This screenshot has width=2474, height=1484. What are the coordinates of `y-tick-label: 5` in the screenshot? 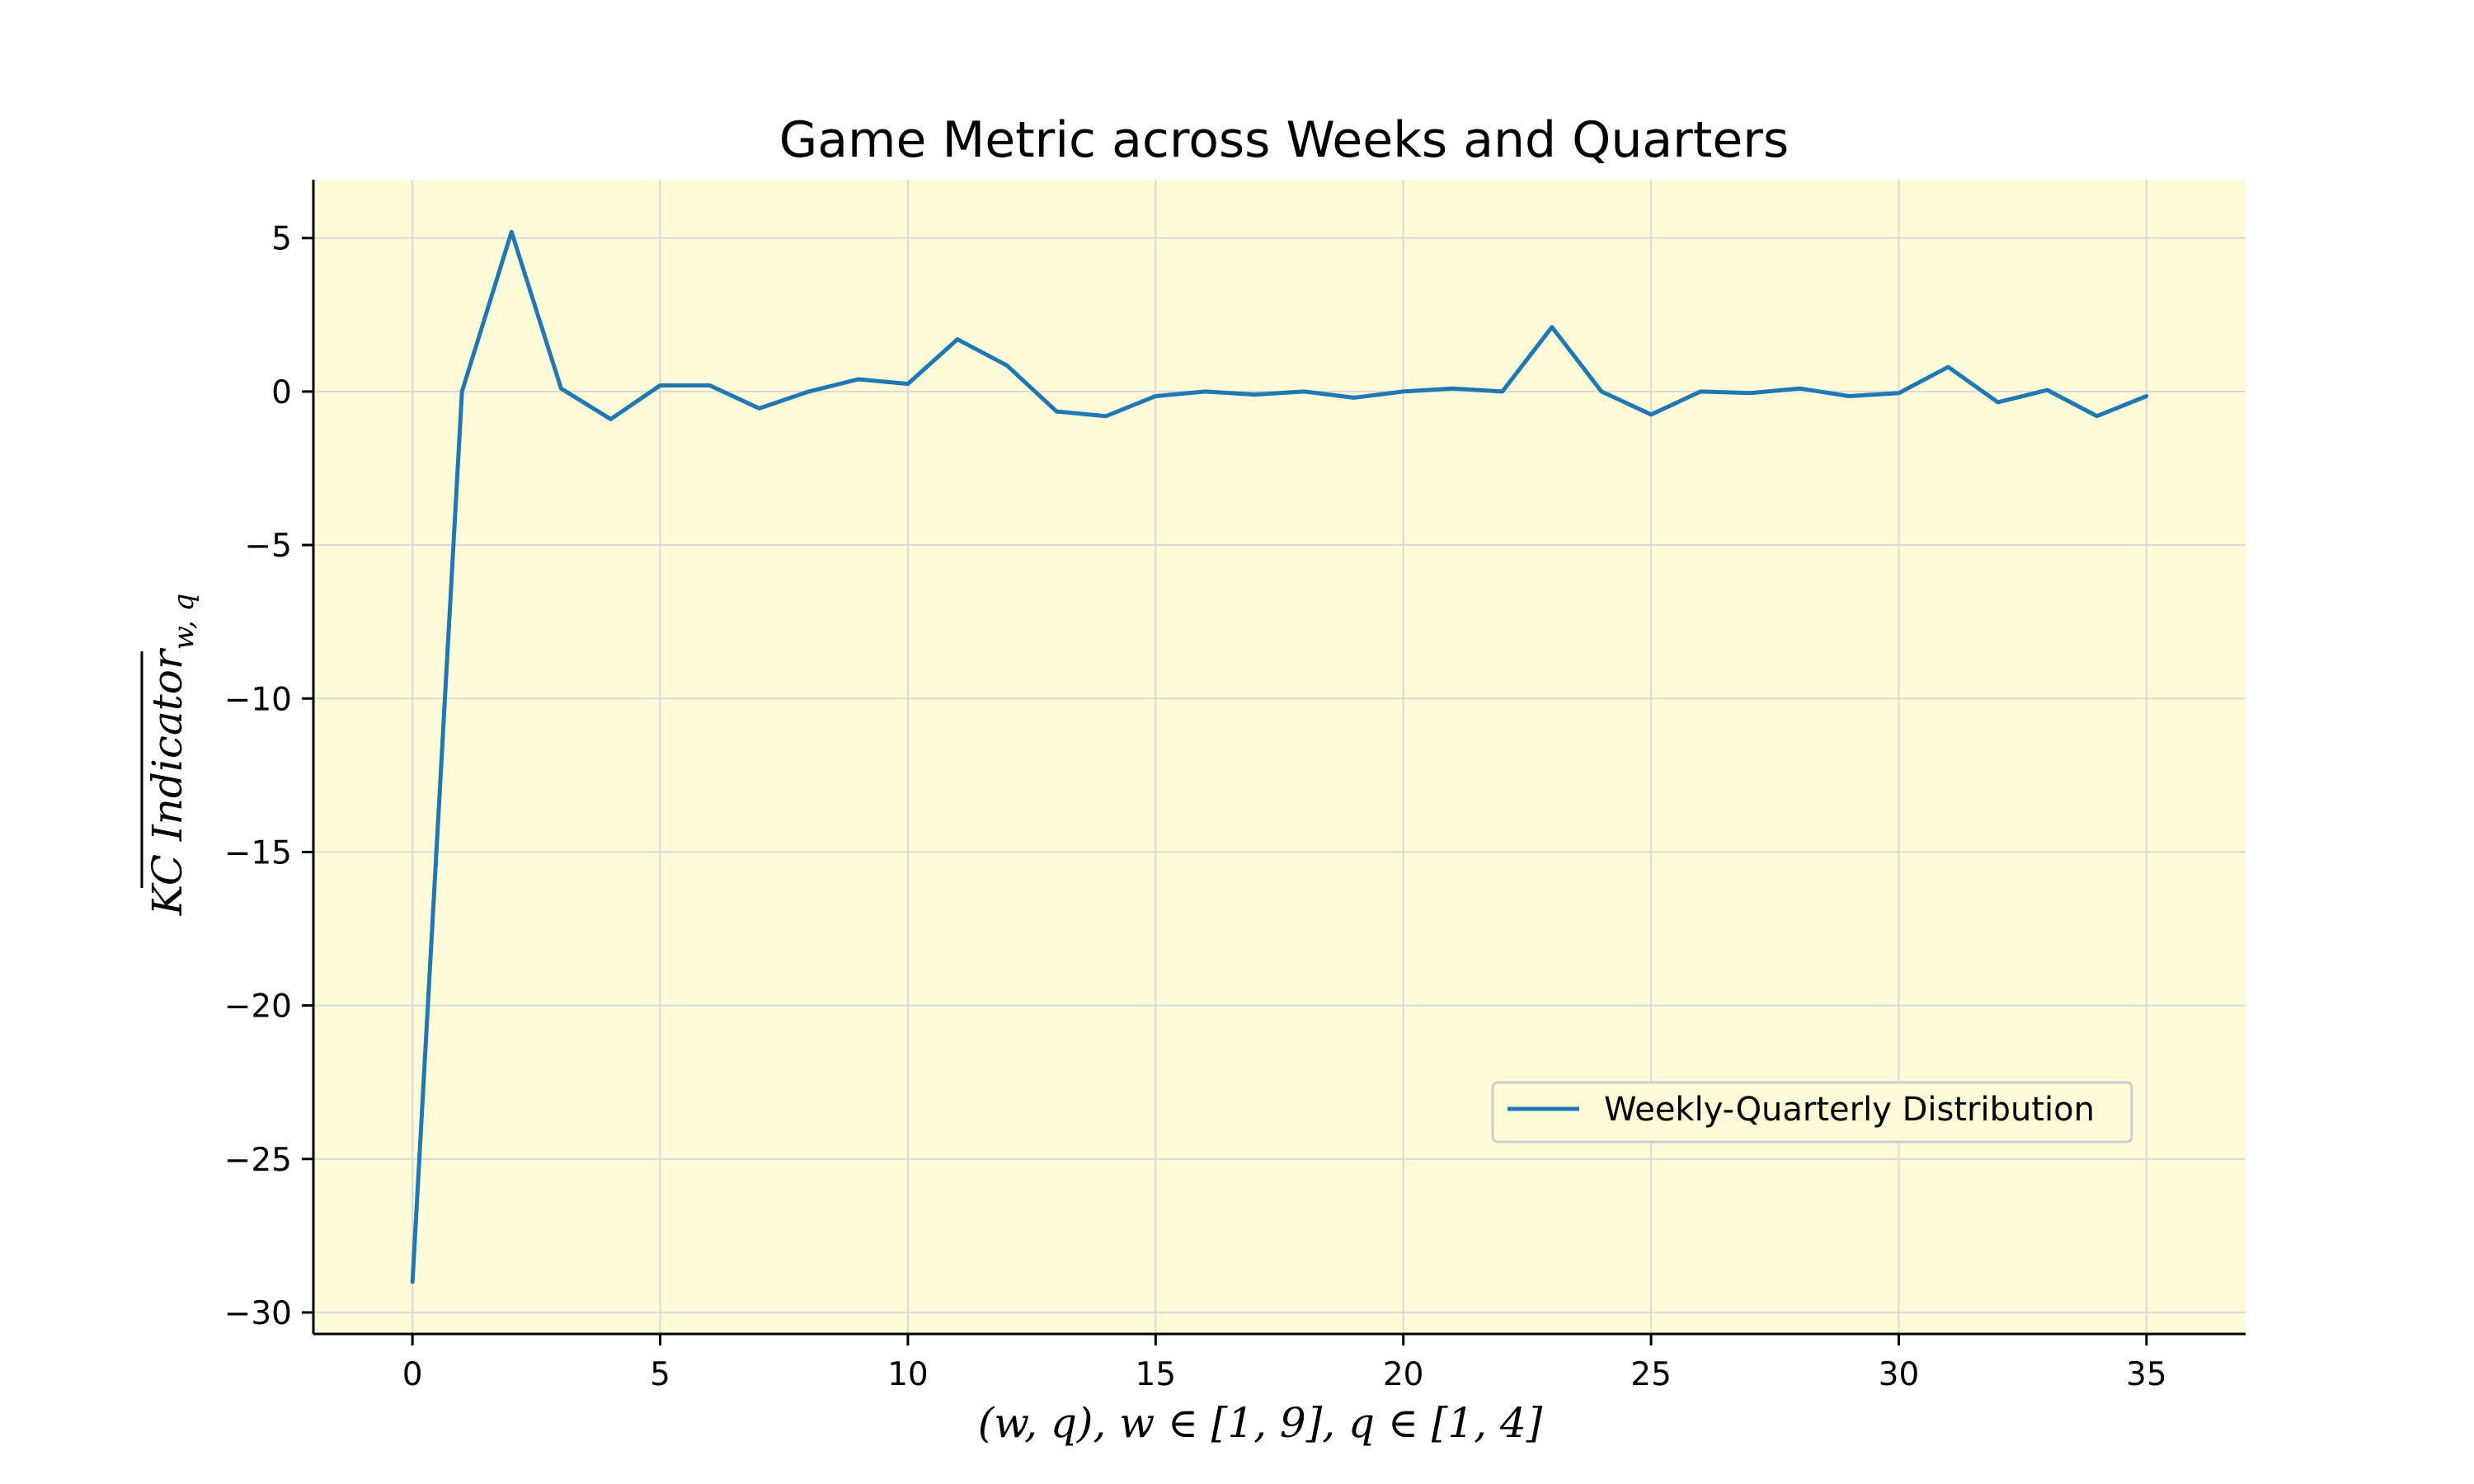 It's located at (281, 239).